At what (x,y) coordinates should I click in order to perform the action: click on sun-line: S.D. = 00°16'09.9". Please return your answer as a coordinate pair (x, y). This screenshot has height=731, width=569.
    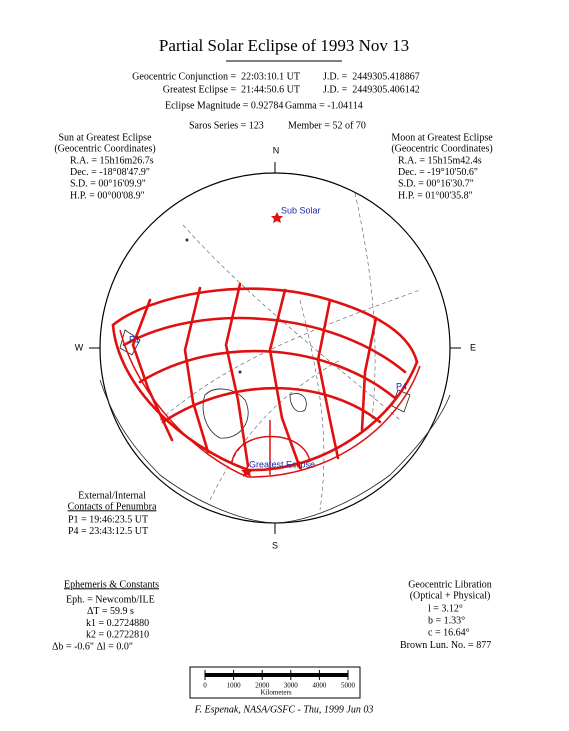
    Looking at the image, I should click on (108, 184).